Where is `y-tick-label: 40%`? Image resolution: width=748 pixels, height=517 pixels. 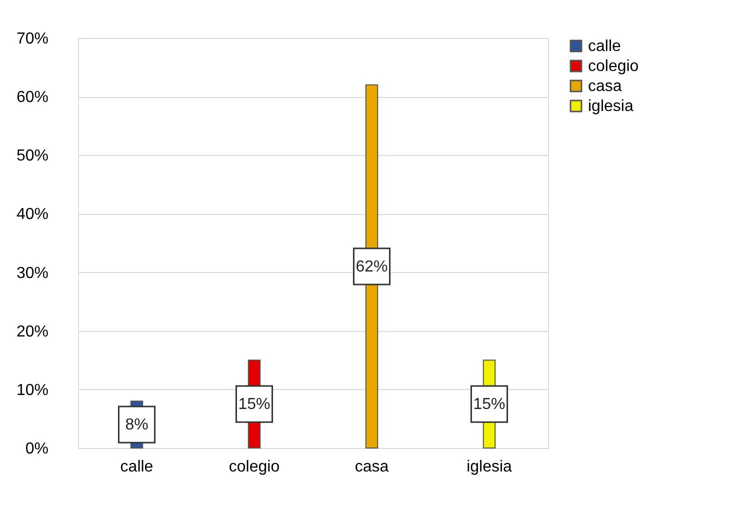 y-tick-label: 40% is located at coordinates (32, 215).